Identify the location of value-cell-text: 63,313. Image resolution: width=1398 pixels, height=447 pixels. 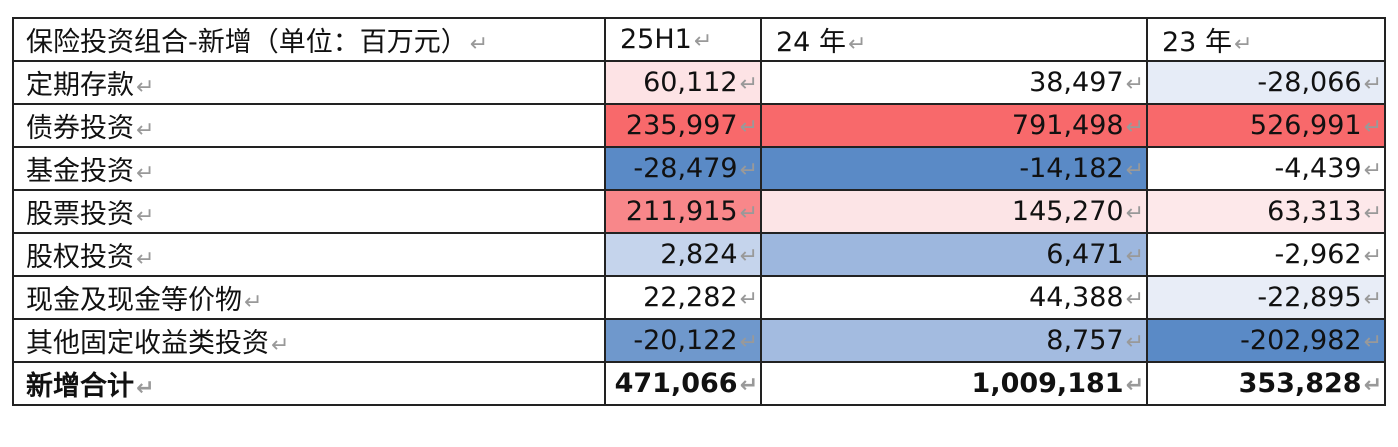
(1314, 211).